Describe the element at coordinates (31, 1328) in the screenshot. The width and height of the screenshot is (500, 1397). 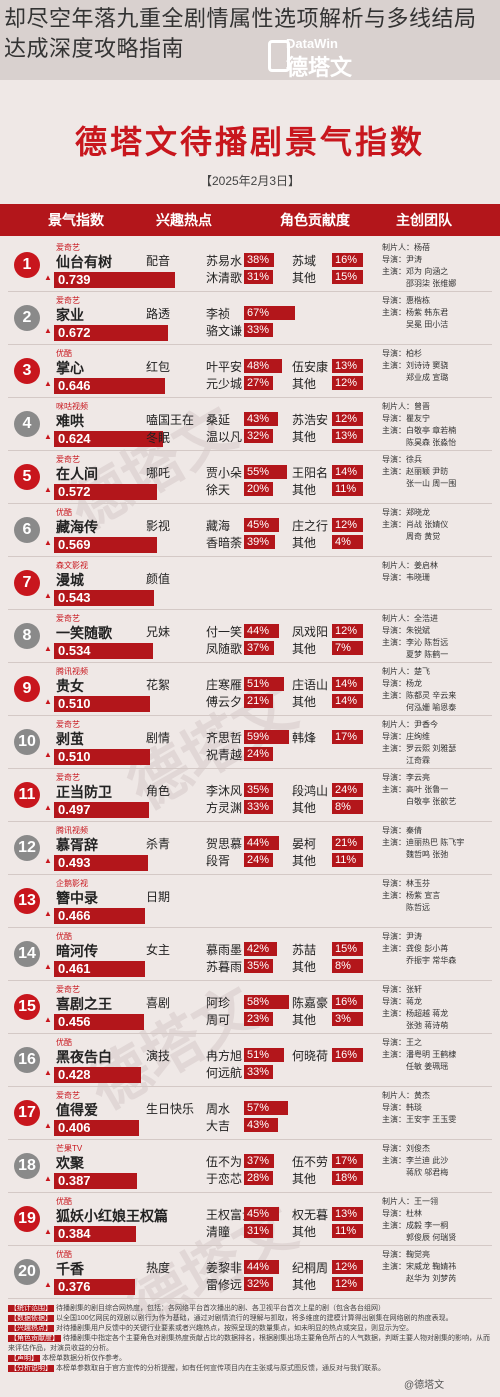
I see `footer-key: 【兴趣热点】` at that location.